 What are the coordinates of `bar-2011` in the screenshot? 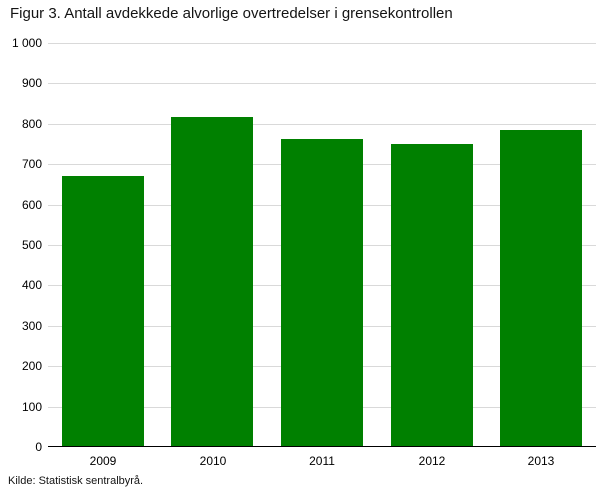 It's located at (322, 293).